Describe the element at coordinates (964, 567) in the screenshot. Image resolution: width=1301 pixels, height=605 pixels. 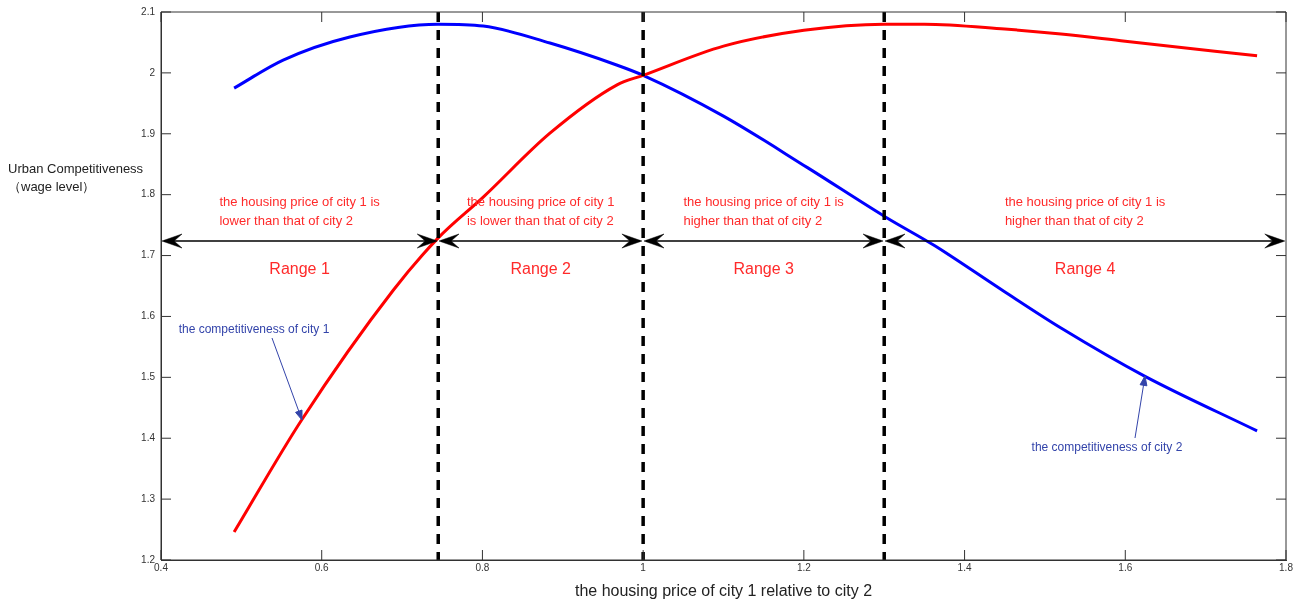
I see `x-tick-label: 1.4` at that location.